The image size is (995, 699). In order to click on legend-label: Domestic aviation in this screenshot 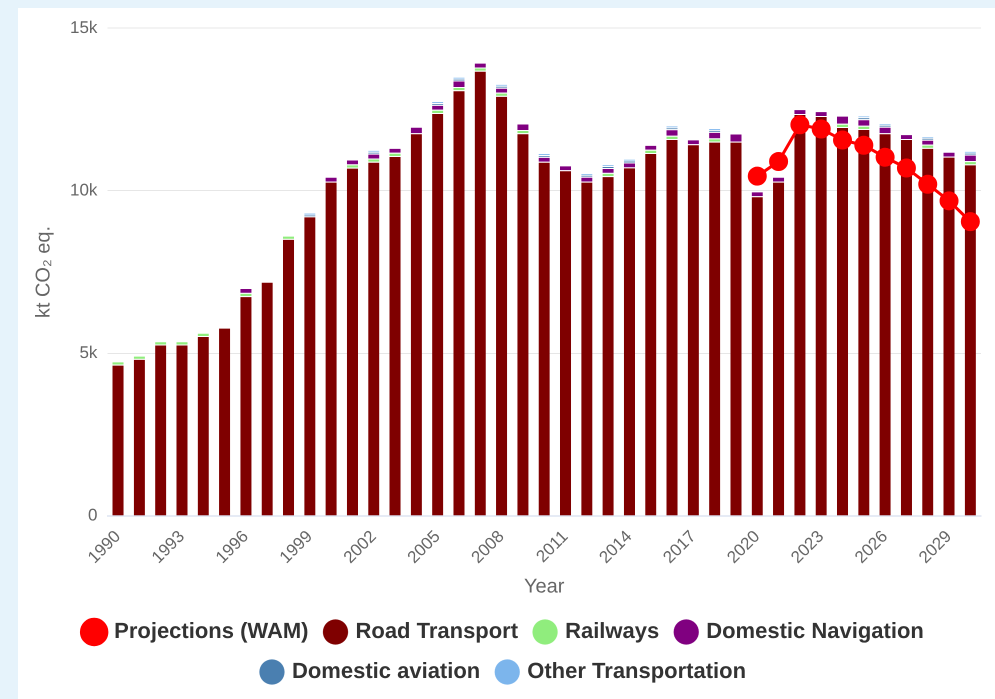, I will do `click(386, 671)`.